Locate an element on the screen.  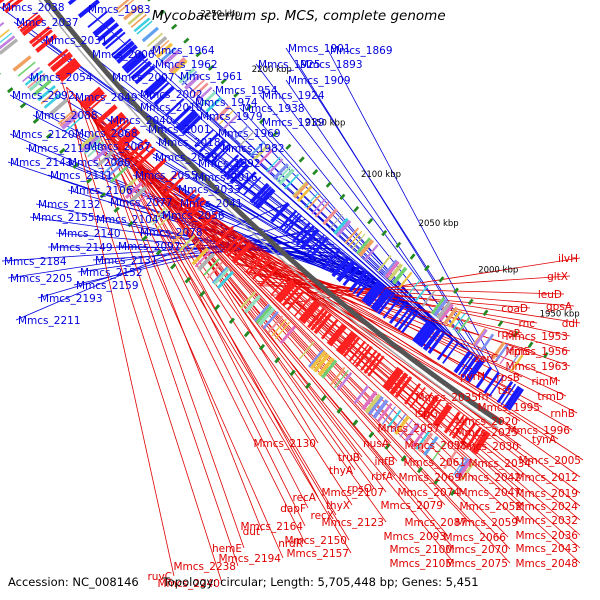
plus-gene-label: Mmcs_1938 is located at coordinates (273, 109).